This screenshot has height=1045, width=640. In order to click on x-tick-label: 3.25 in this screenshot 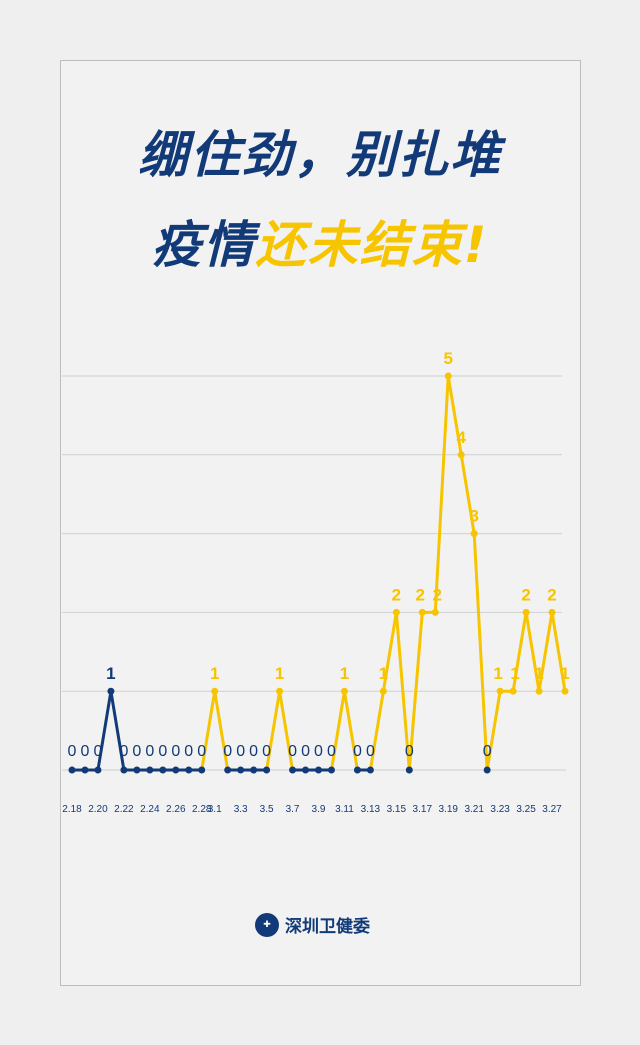, I will do `click(526, 809)`.